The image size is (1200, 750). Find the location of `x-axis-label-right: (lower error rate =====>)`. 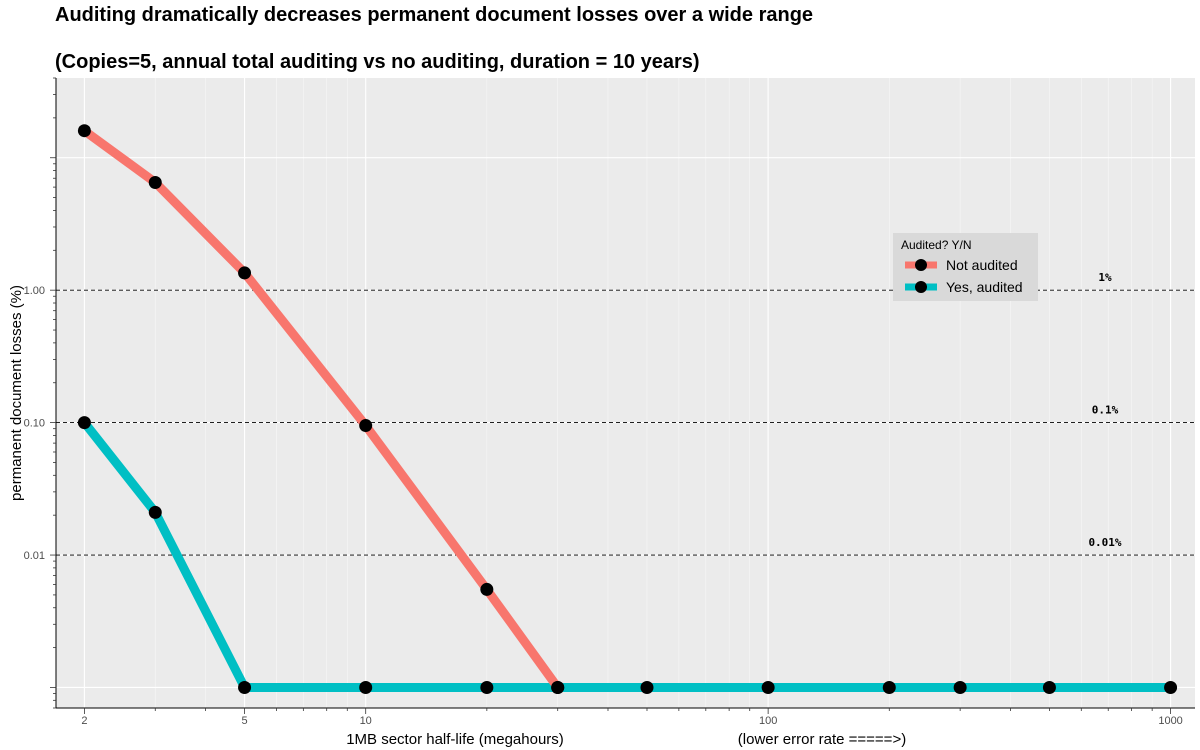

x-axis-label-right: (lower error rate =====>) is located at coordinates (822, 739).